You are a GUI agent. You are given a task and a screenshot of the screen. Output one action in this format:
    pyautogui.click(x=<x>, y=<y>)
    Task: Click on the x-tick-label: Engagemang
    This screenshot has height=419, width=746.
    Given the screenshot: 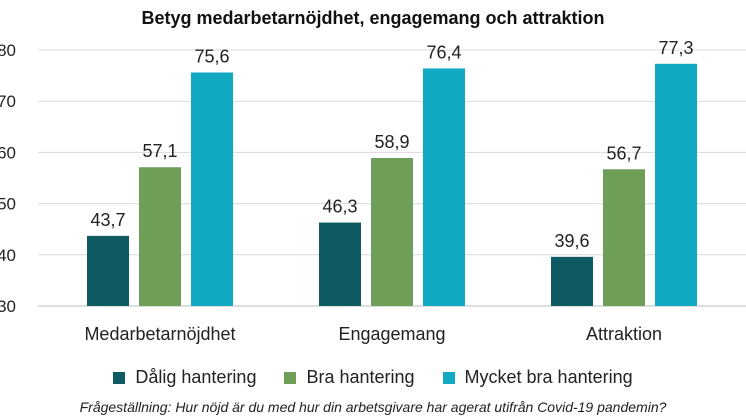 What is the action you would take?
    pyautogui.click(x=391, y=334)
    